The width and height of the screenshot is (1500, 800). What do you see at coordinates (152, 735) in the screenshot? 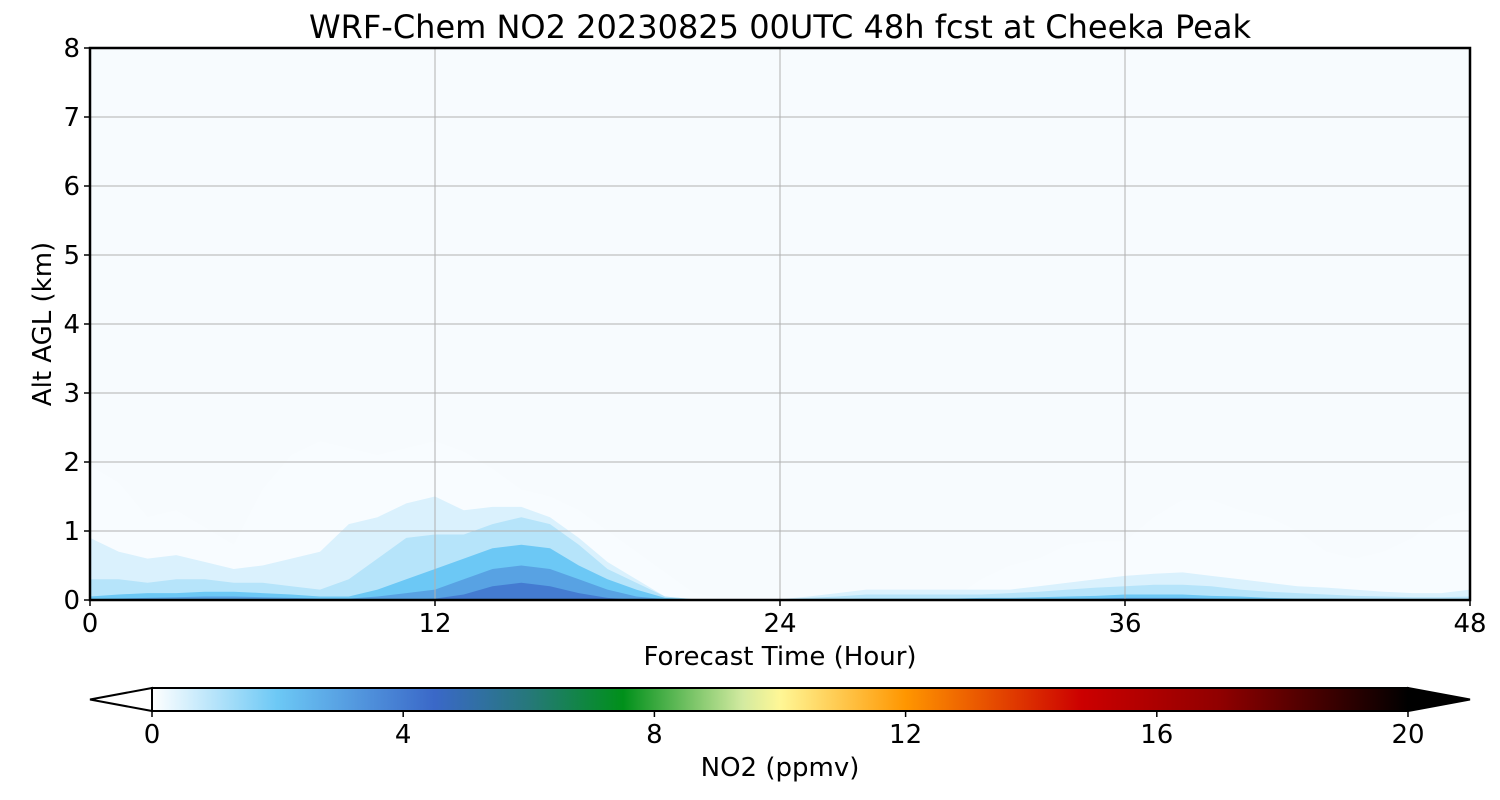
I see `colorbar-tick-label: 0` at bounding box center [152, 735].